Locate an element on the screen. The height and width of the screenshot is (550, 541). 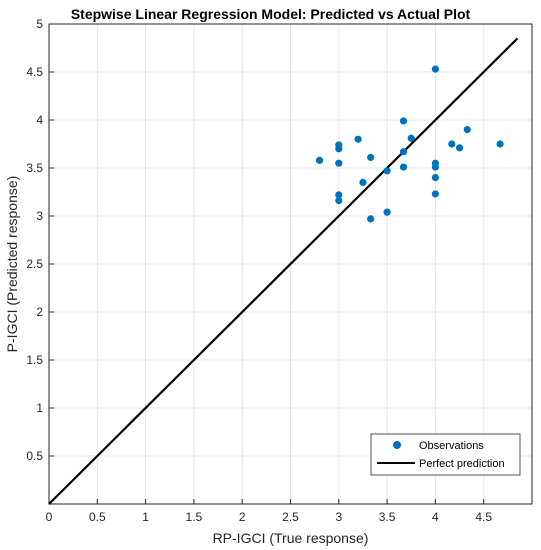
x-tick-label: 2 is located at coordinates (242, 517).